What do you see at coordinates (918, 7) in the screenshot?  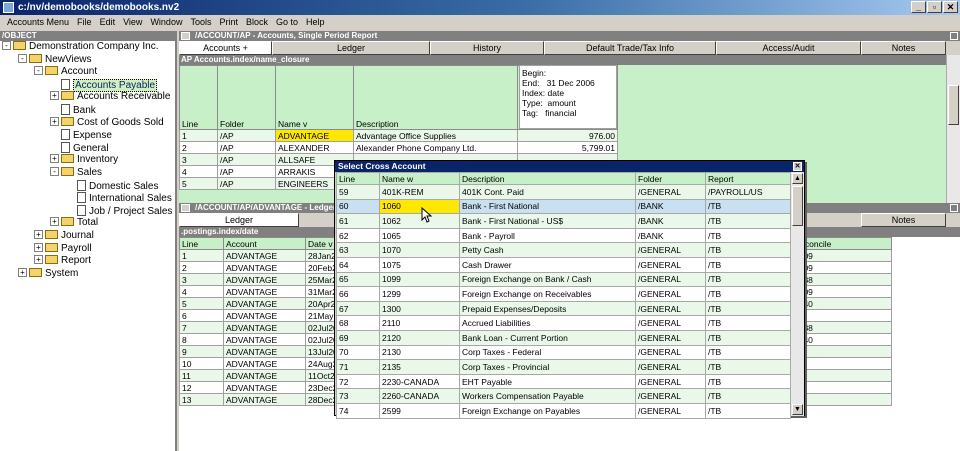 I see `minimize-button: _` at bounding box center [918, 7].